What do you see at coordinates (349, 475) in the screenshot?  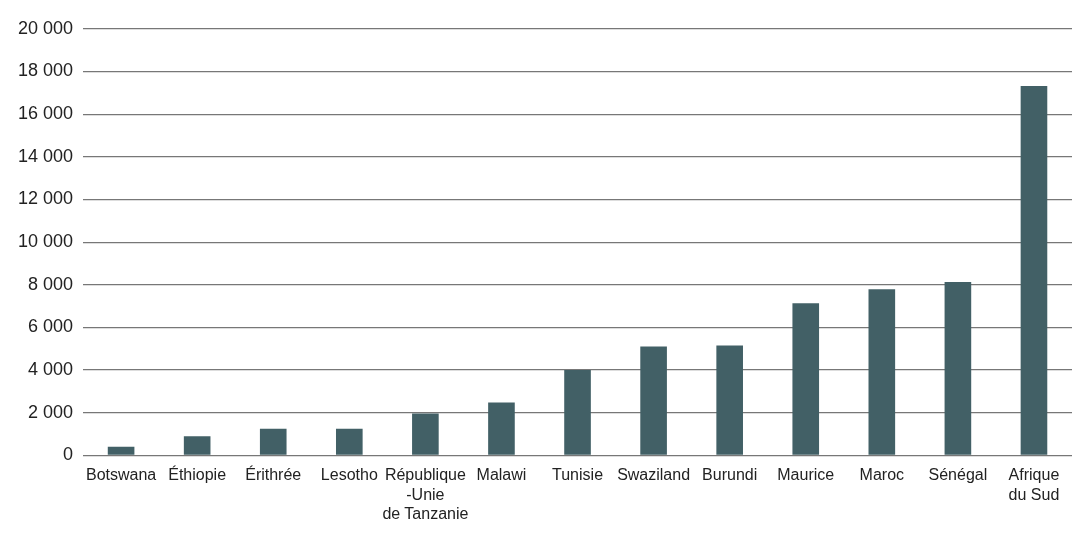 I see `x-tick-label: Lesotho` at bounding box center [349, 475].